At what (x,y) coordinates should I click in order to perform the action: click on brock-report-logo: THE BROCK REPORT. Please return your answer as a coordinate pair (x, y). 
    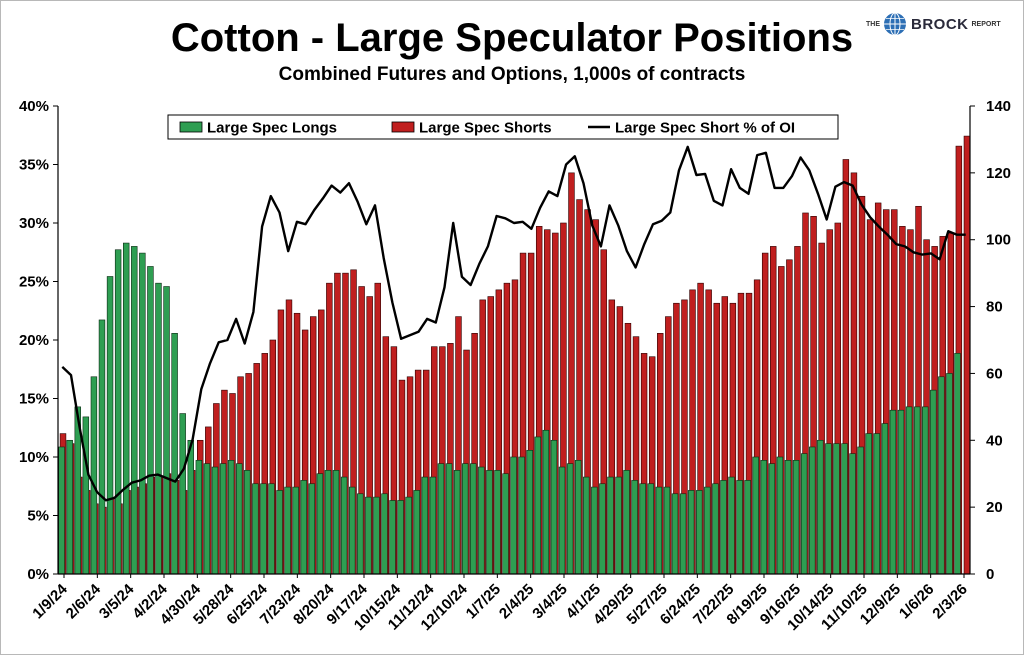
    Looking at the image, I should click on (933, 24).